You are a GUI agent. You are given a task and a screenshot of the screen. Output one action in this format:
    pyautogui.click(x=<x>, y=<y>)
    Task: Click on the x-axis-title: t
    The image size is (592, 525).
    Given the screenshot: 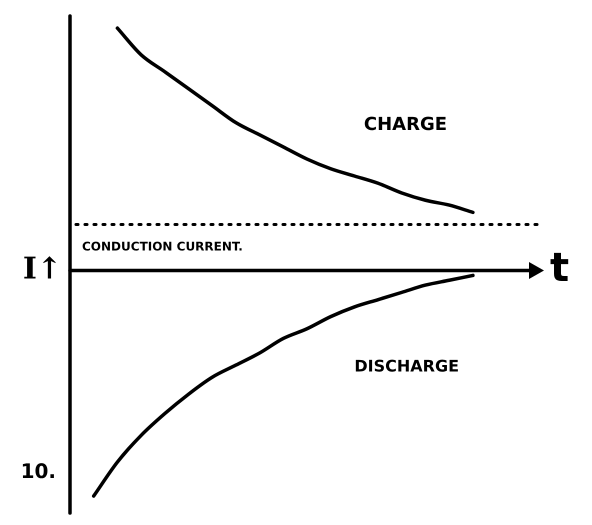 What is the action you would take?
    pyautogui.click(x=560, y=267)
    